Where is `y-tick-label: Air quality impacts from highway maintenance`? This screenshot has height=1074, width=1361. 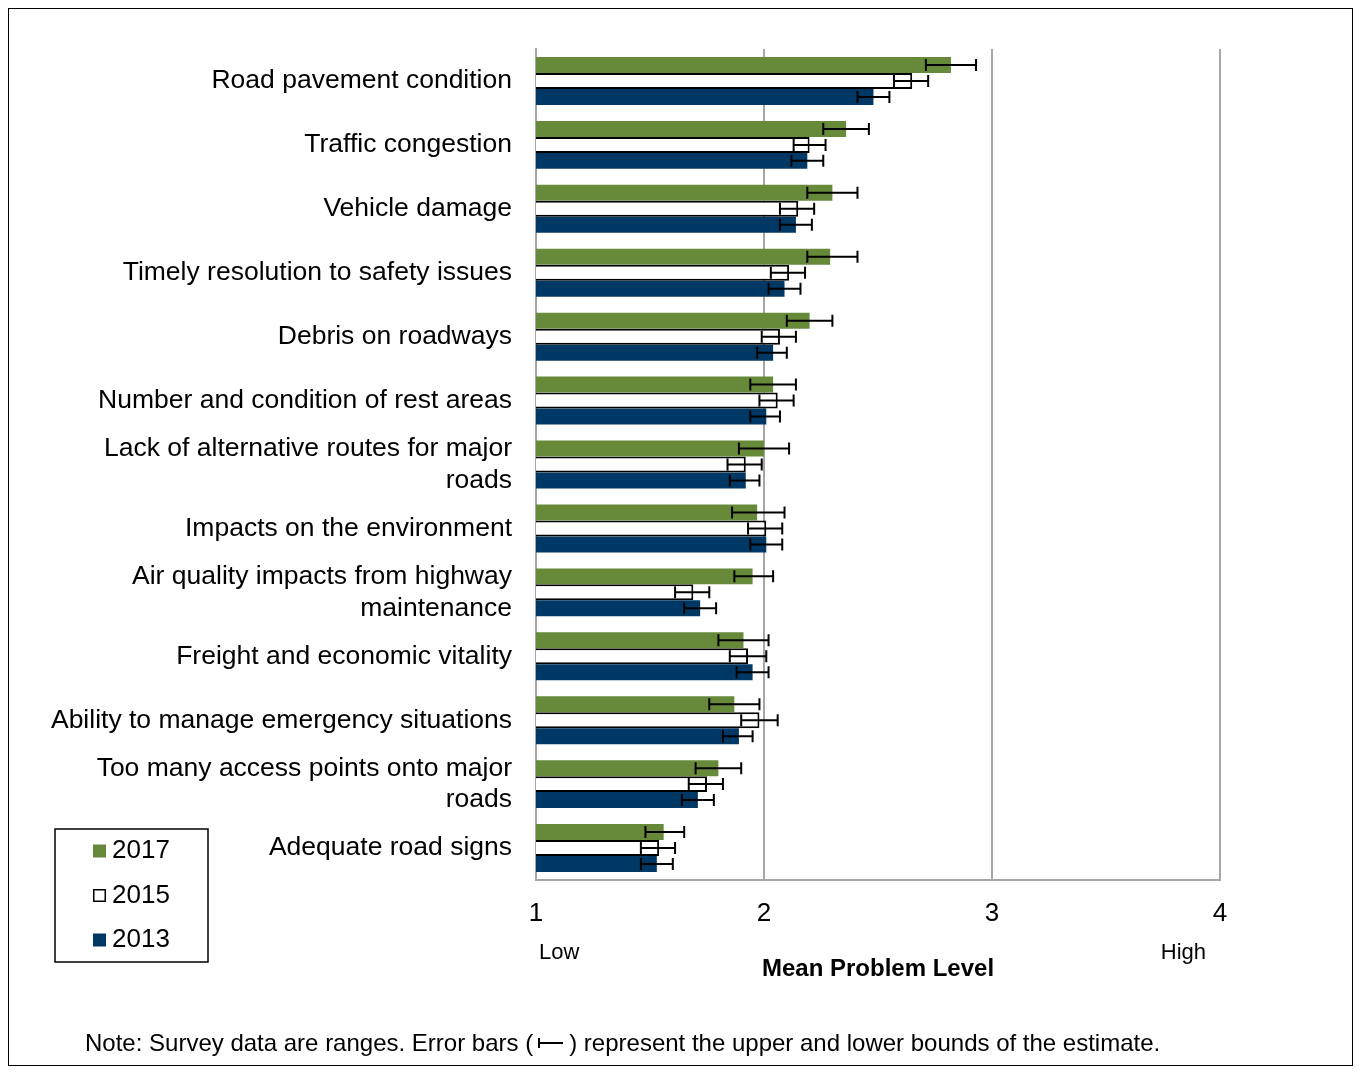
y-tick-label: Air quality impacts from highway maintenance is located at coordinates (322, 590).